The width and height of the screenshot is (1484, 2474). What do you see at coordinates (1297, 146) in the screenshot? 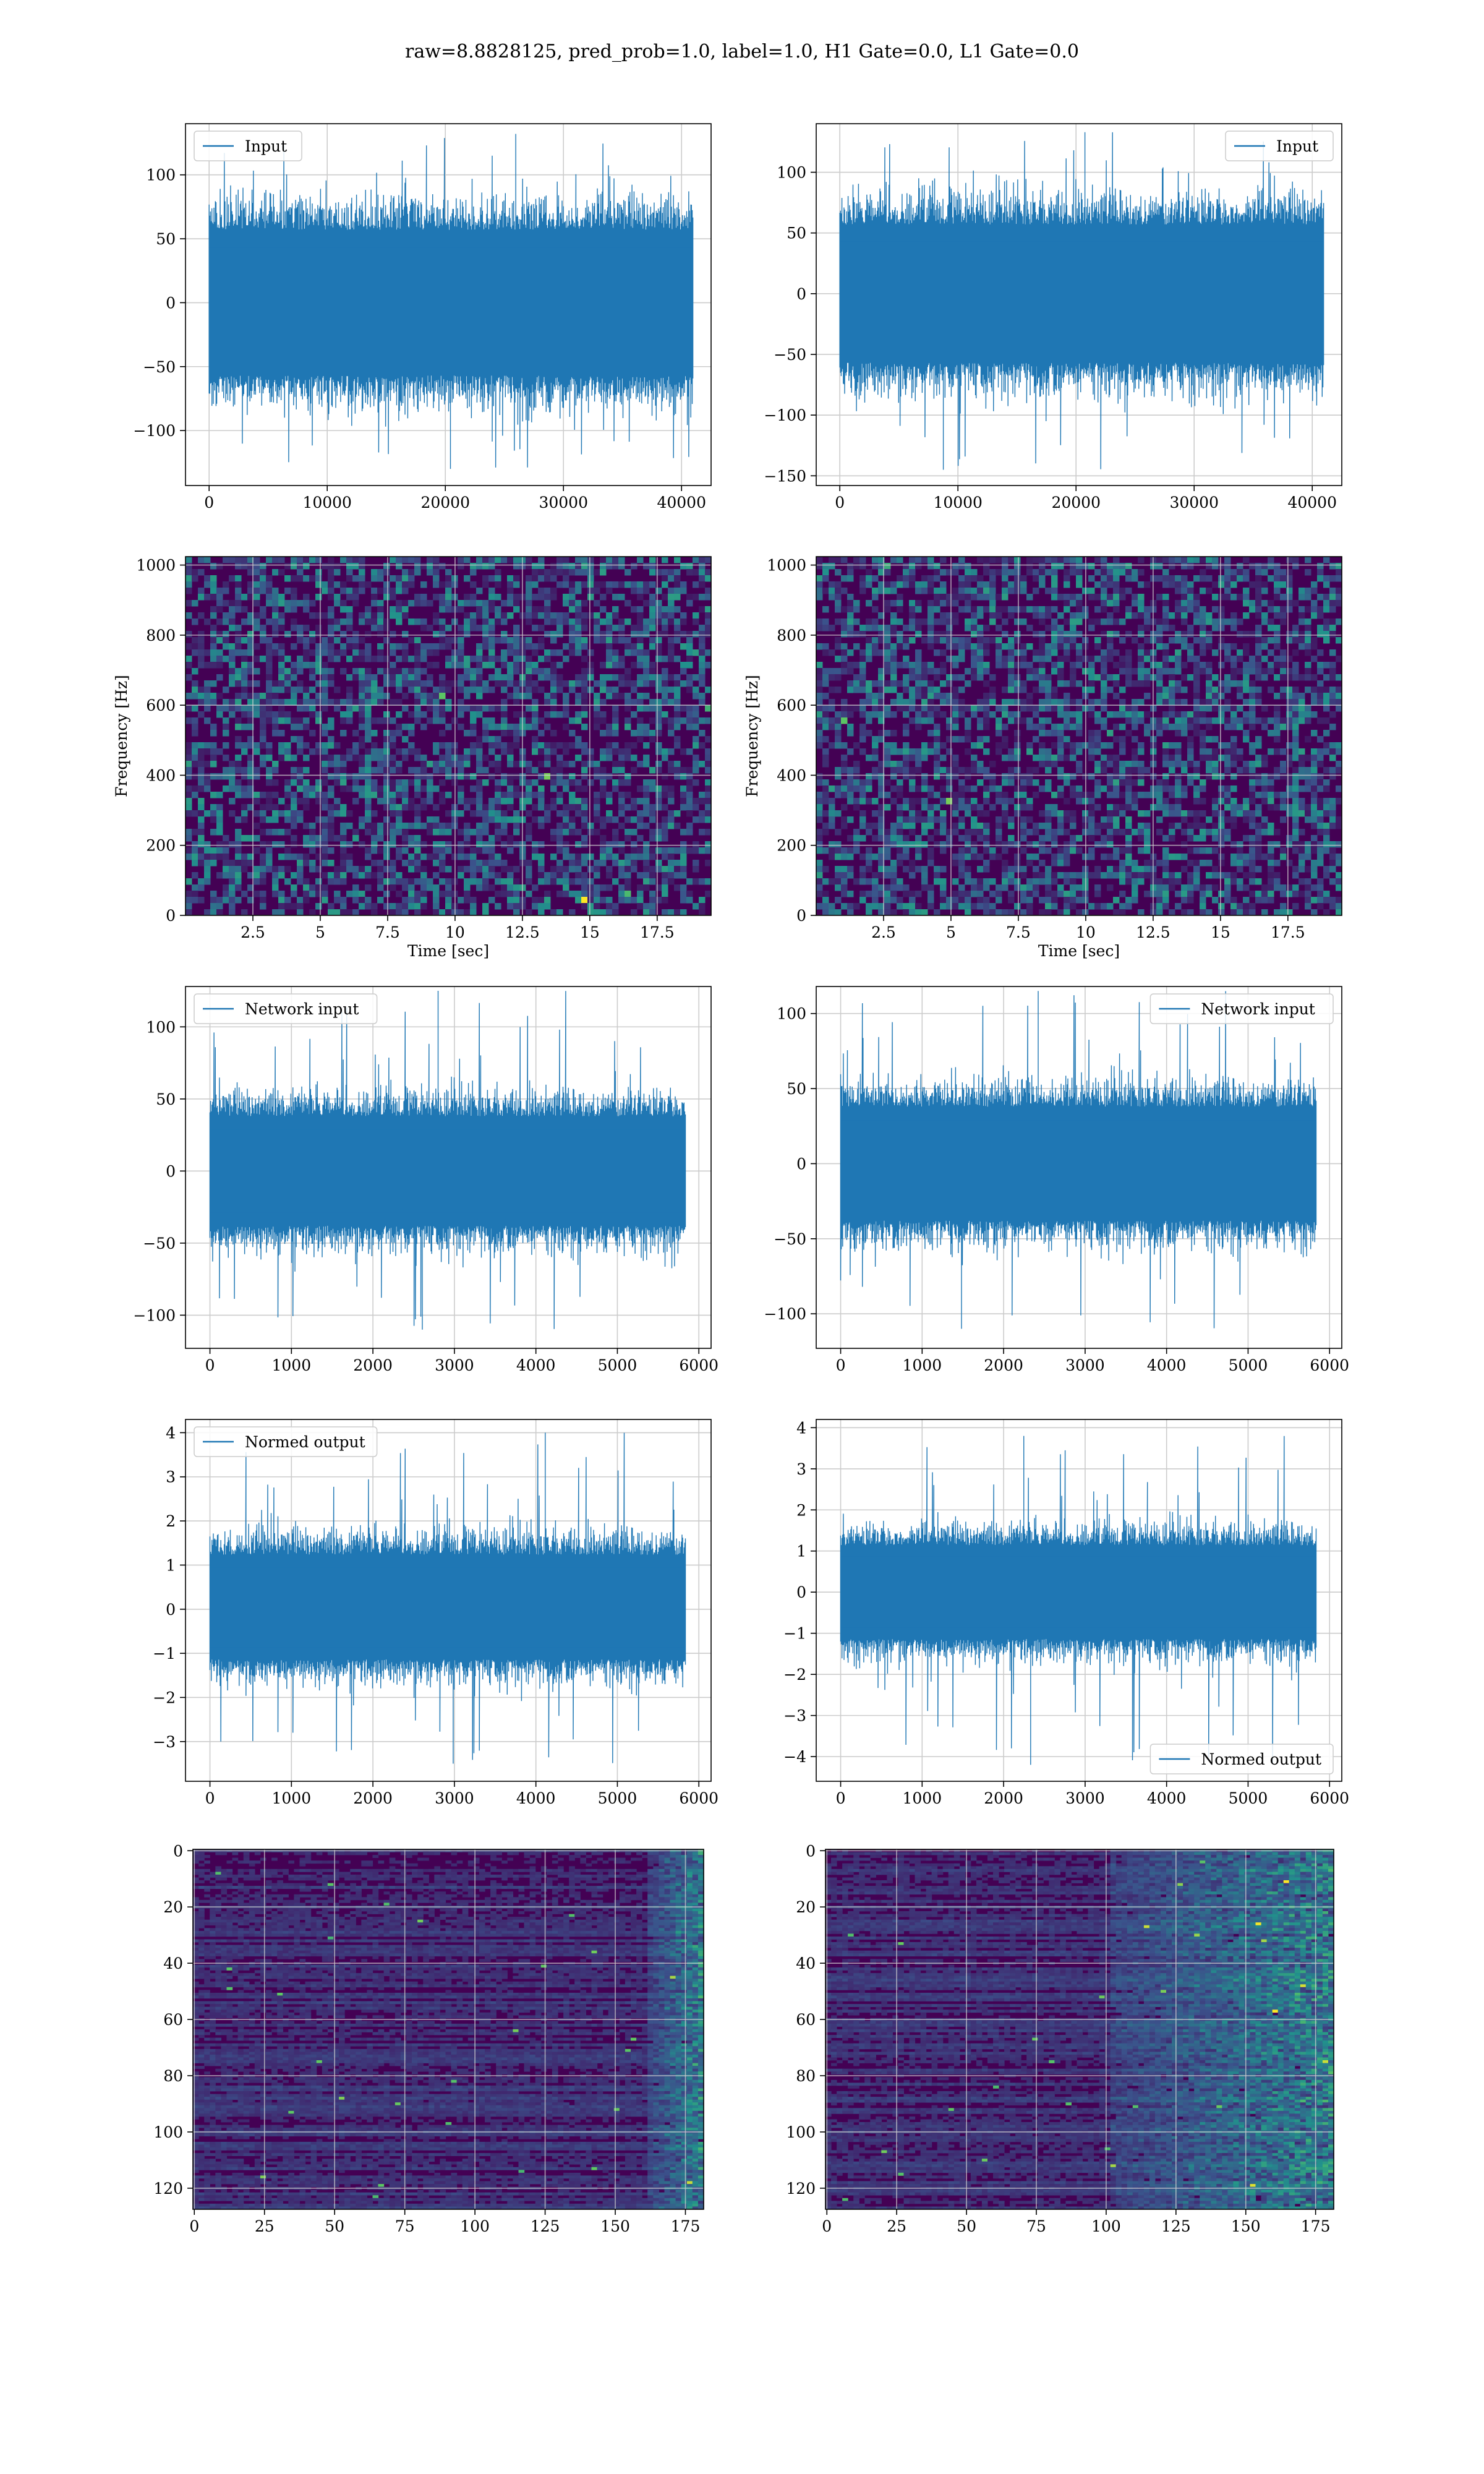
I see `legend-label: Input` at bounding box center [1297, 146].